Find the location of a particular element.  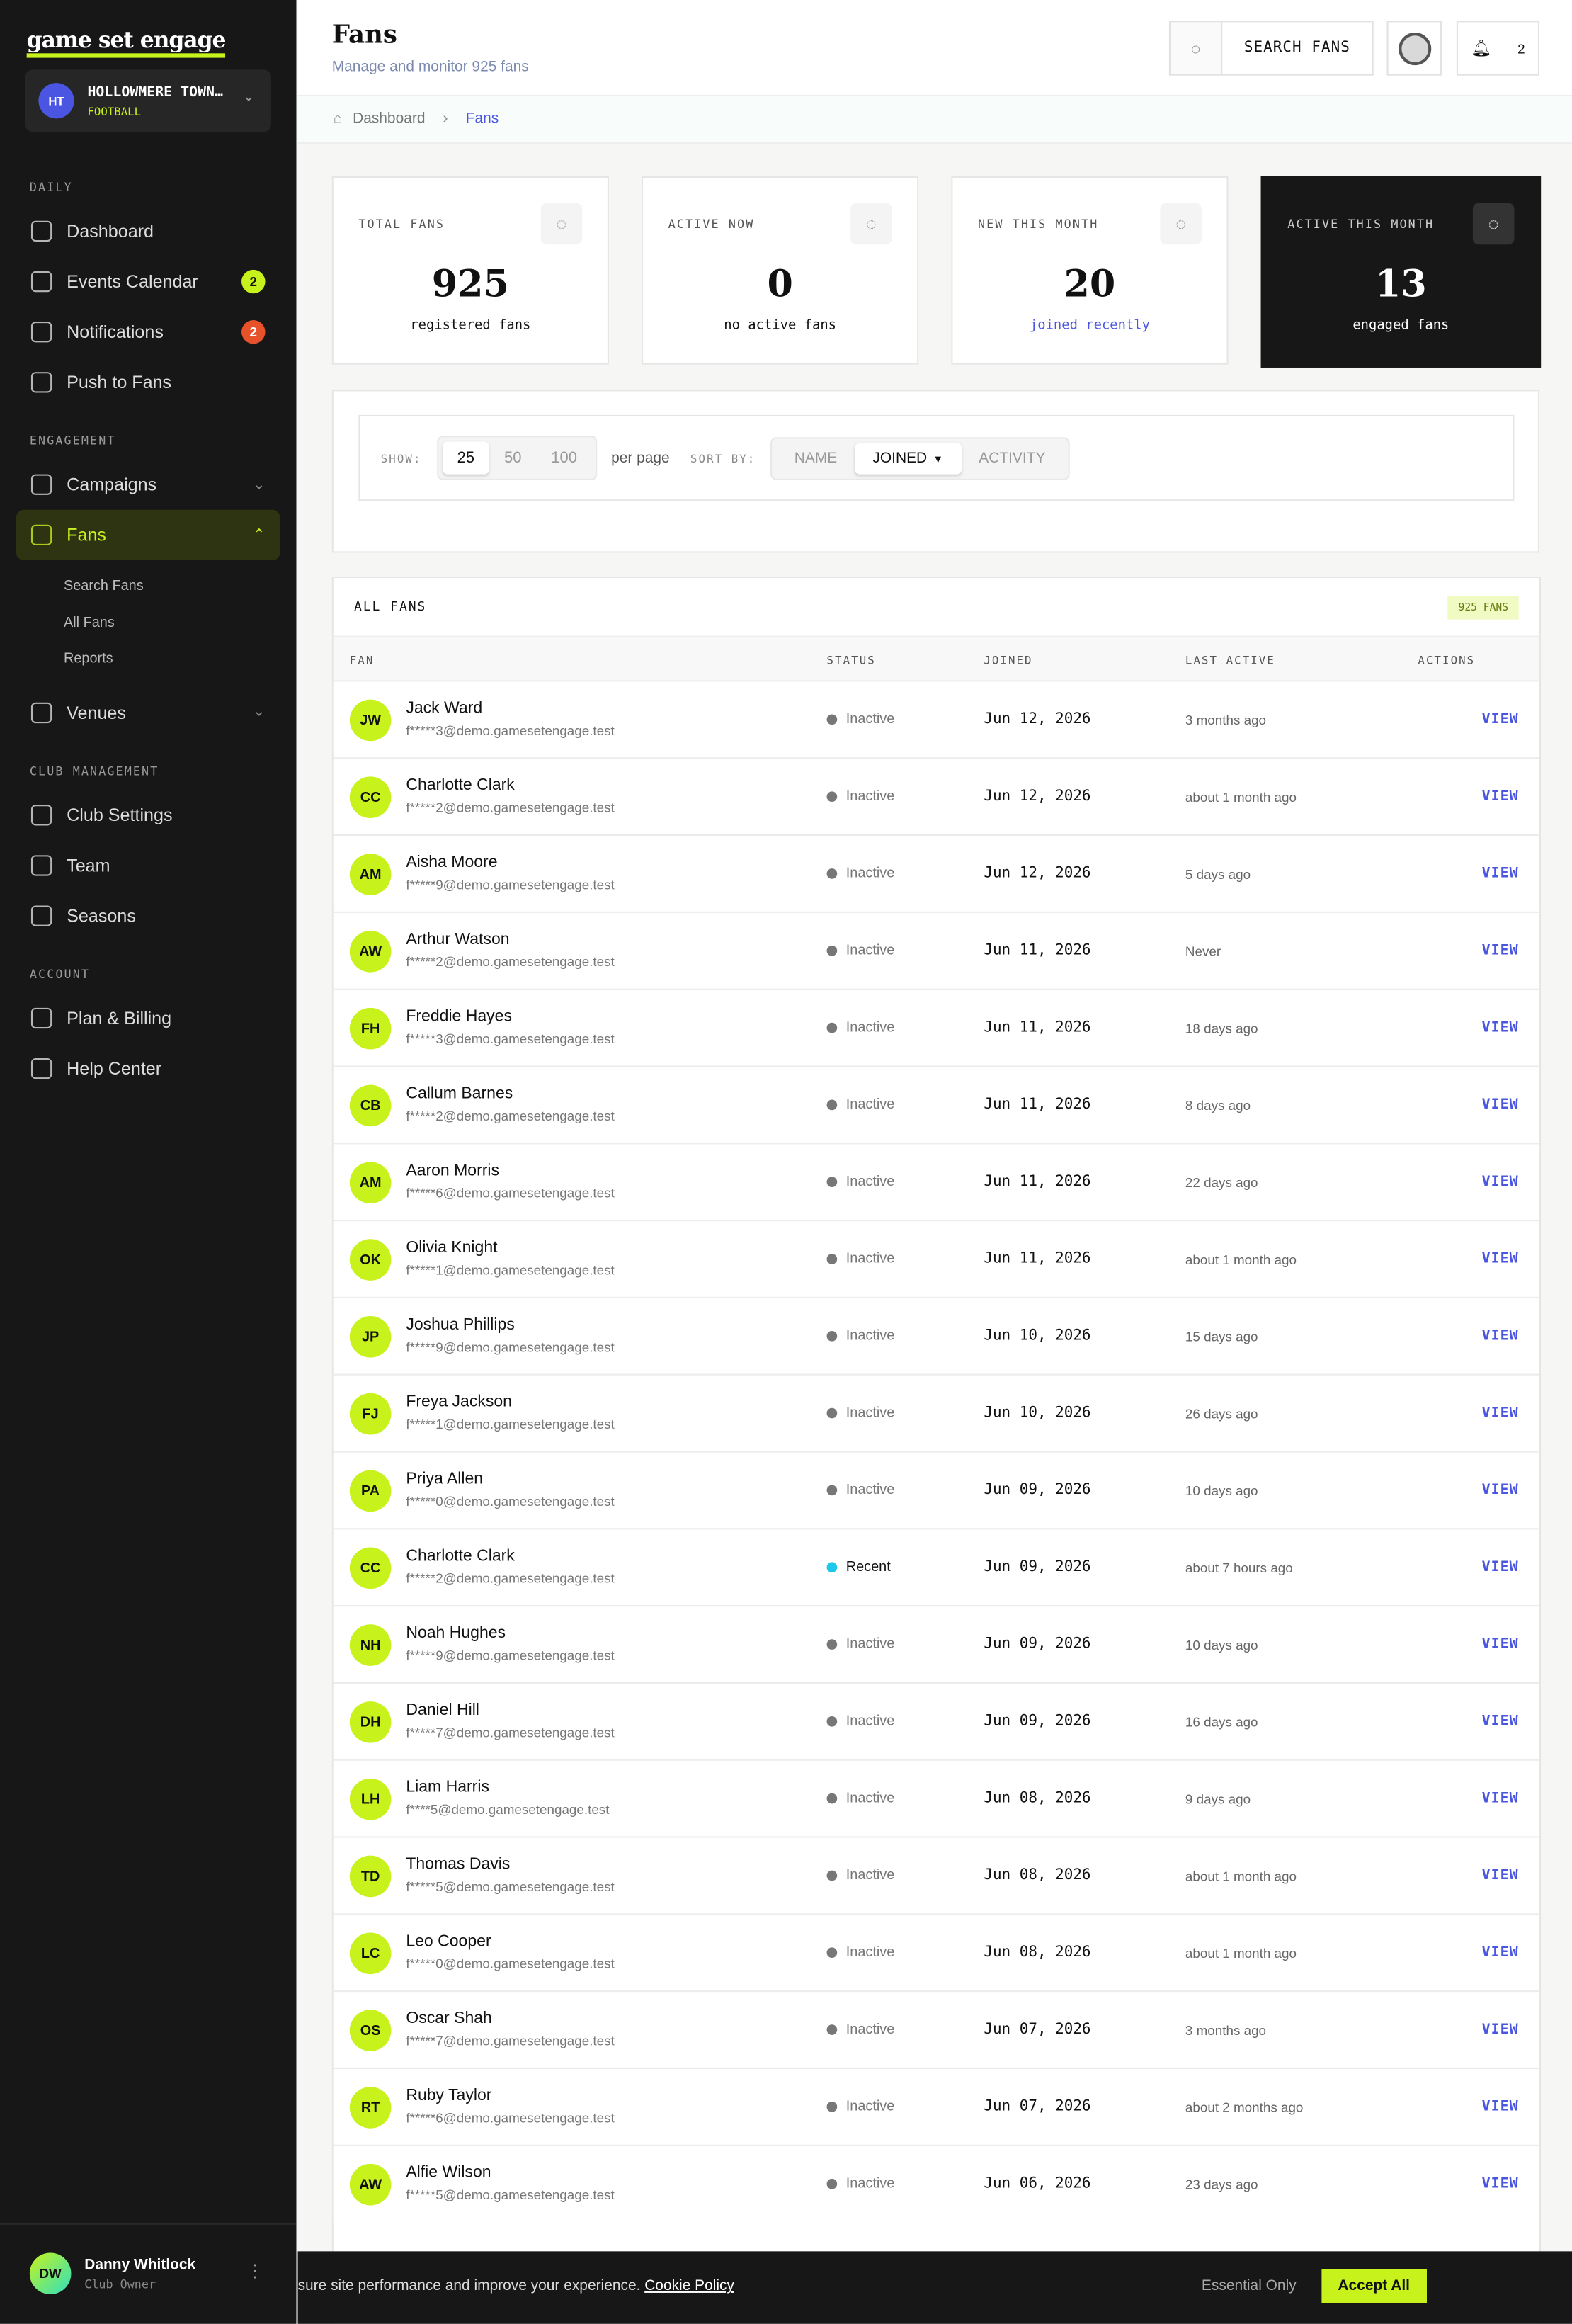

fan-name: Freddie Hayes is located at coordinates (459, 1017).